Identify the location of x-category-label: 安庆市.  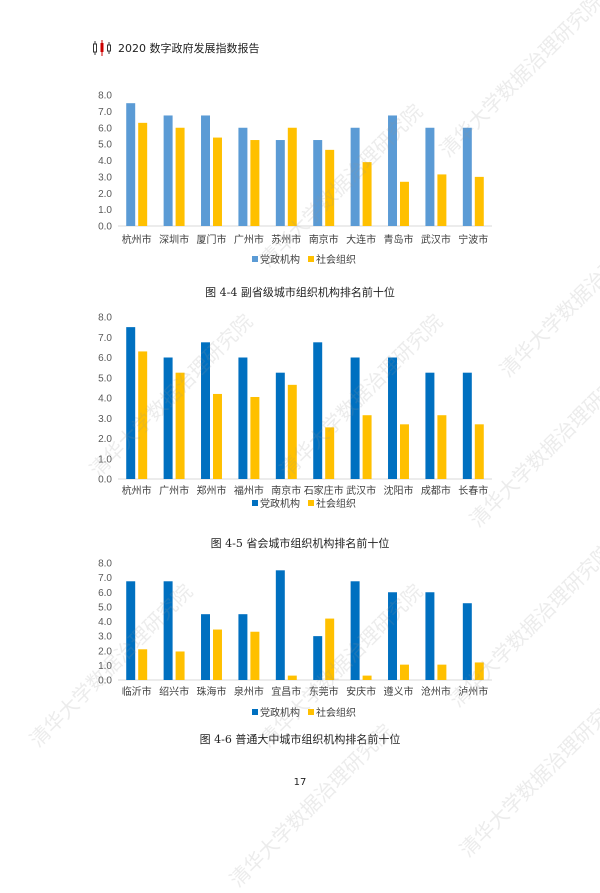
(361, 691).